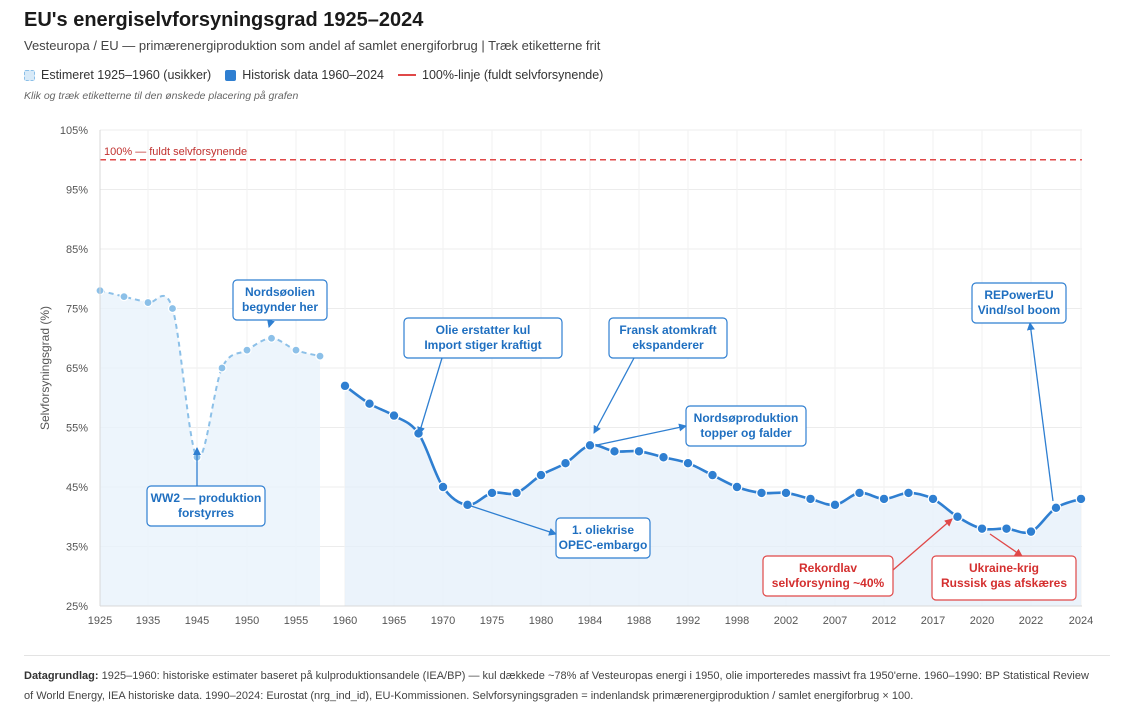  Describe the element at coordinates (1031, 532) in the screenshot. I see `data-point-historical-2022` at that location.